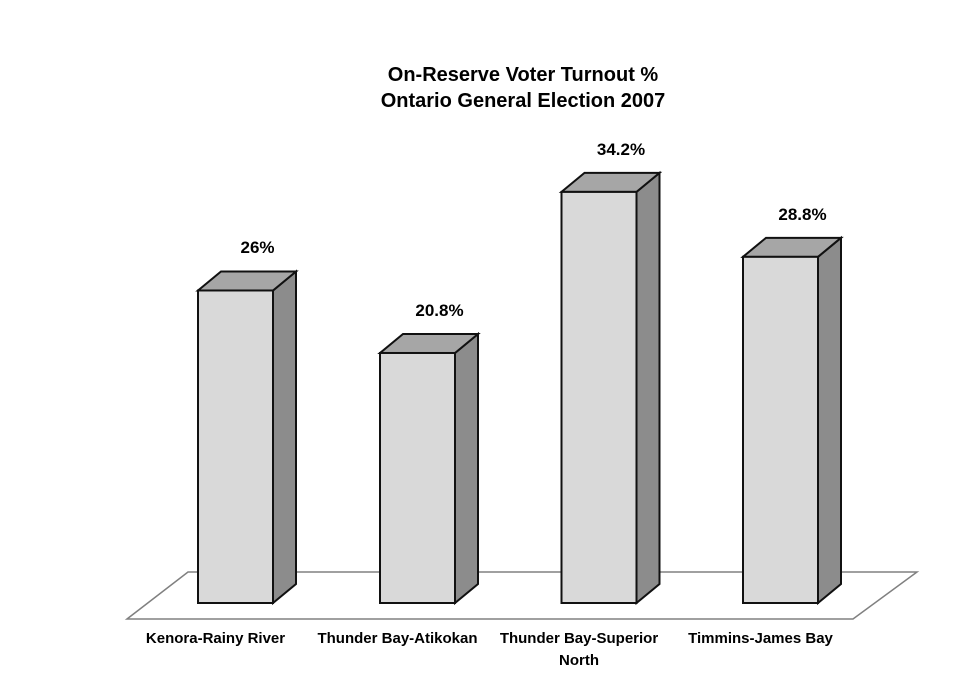 The width and height of the screenshot is (958, 688). Describe the element at coordinates (621, 149) in the screenshot. I see `value-label: 34.2%` at that location.